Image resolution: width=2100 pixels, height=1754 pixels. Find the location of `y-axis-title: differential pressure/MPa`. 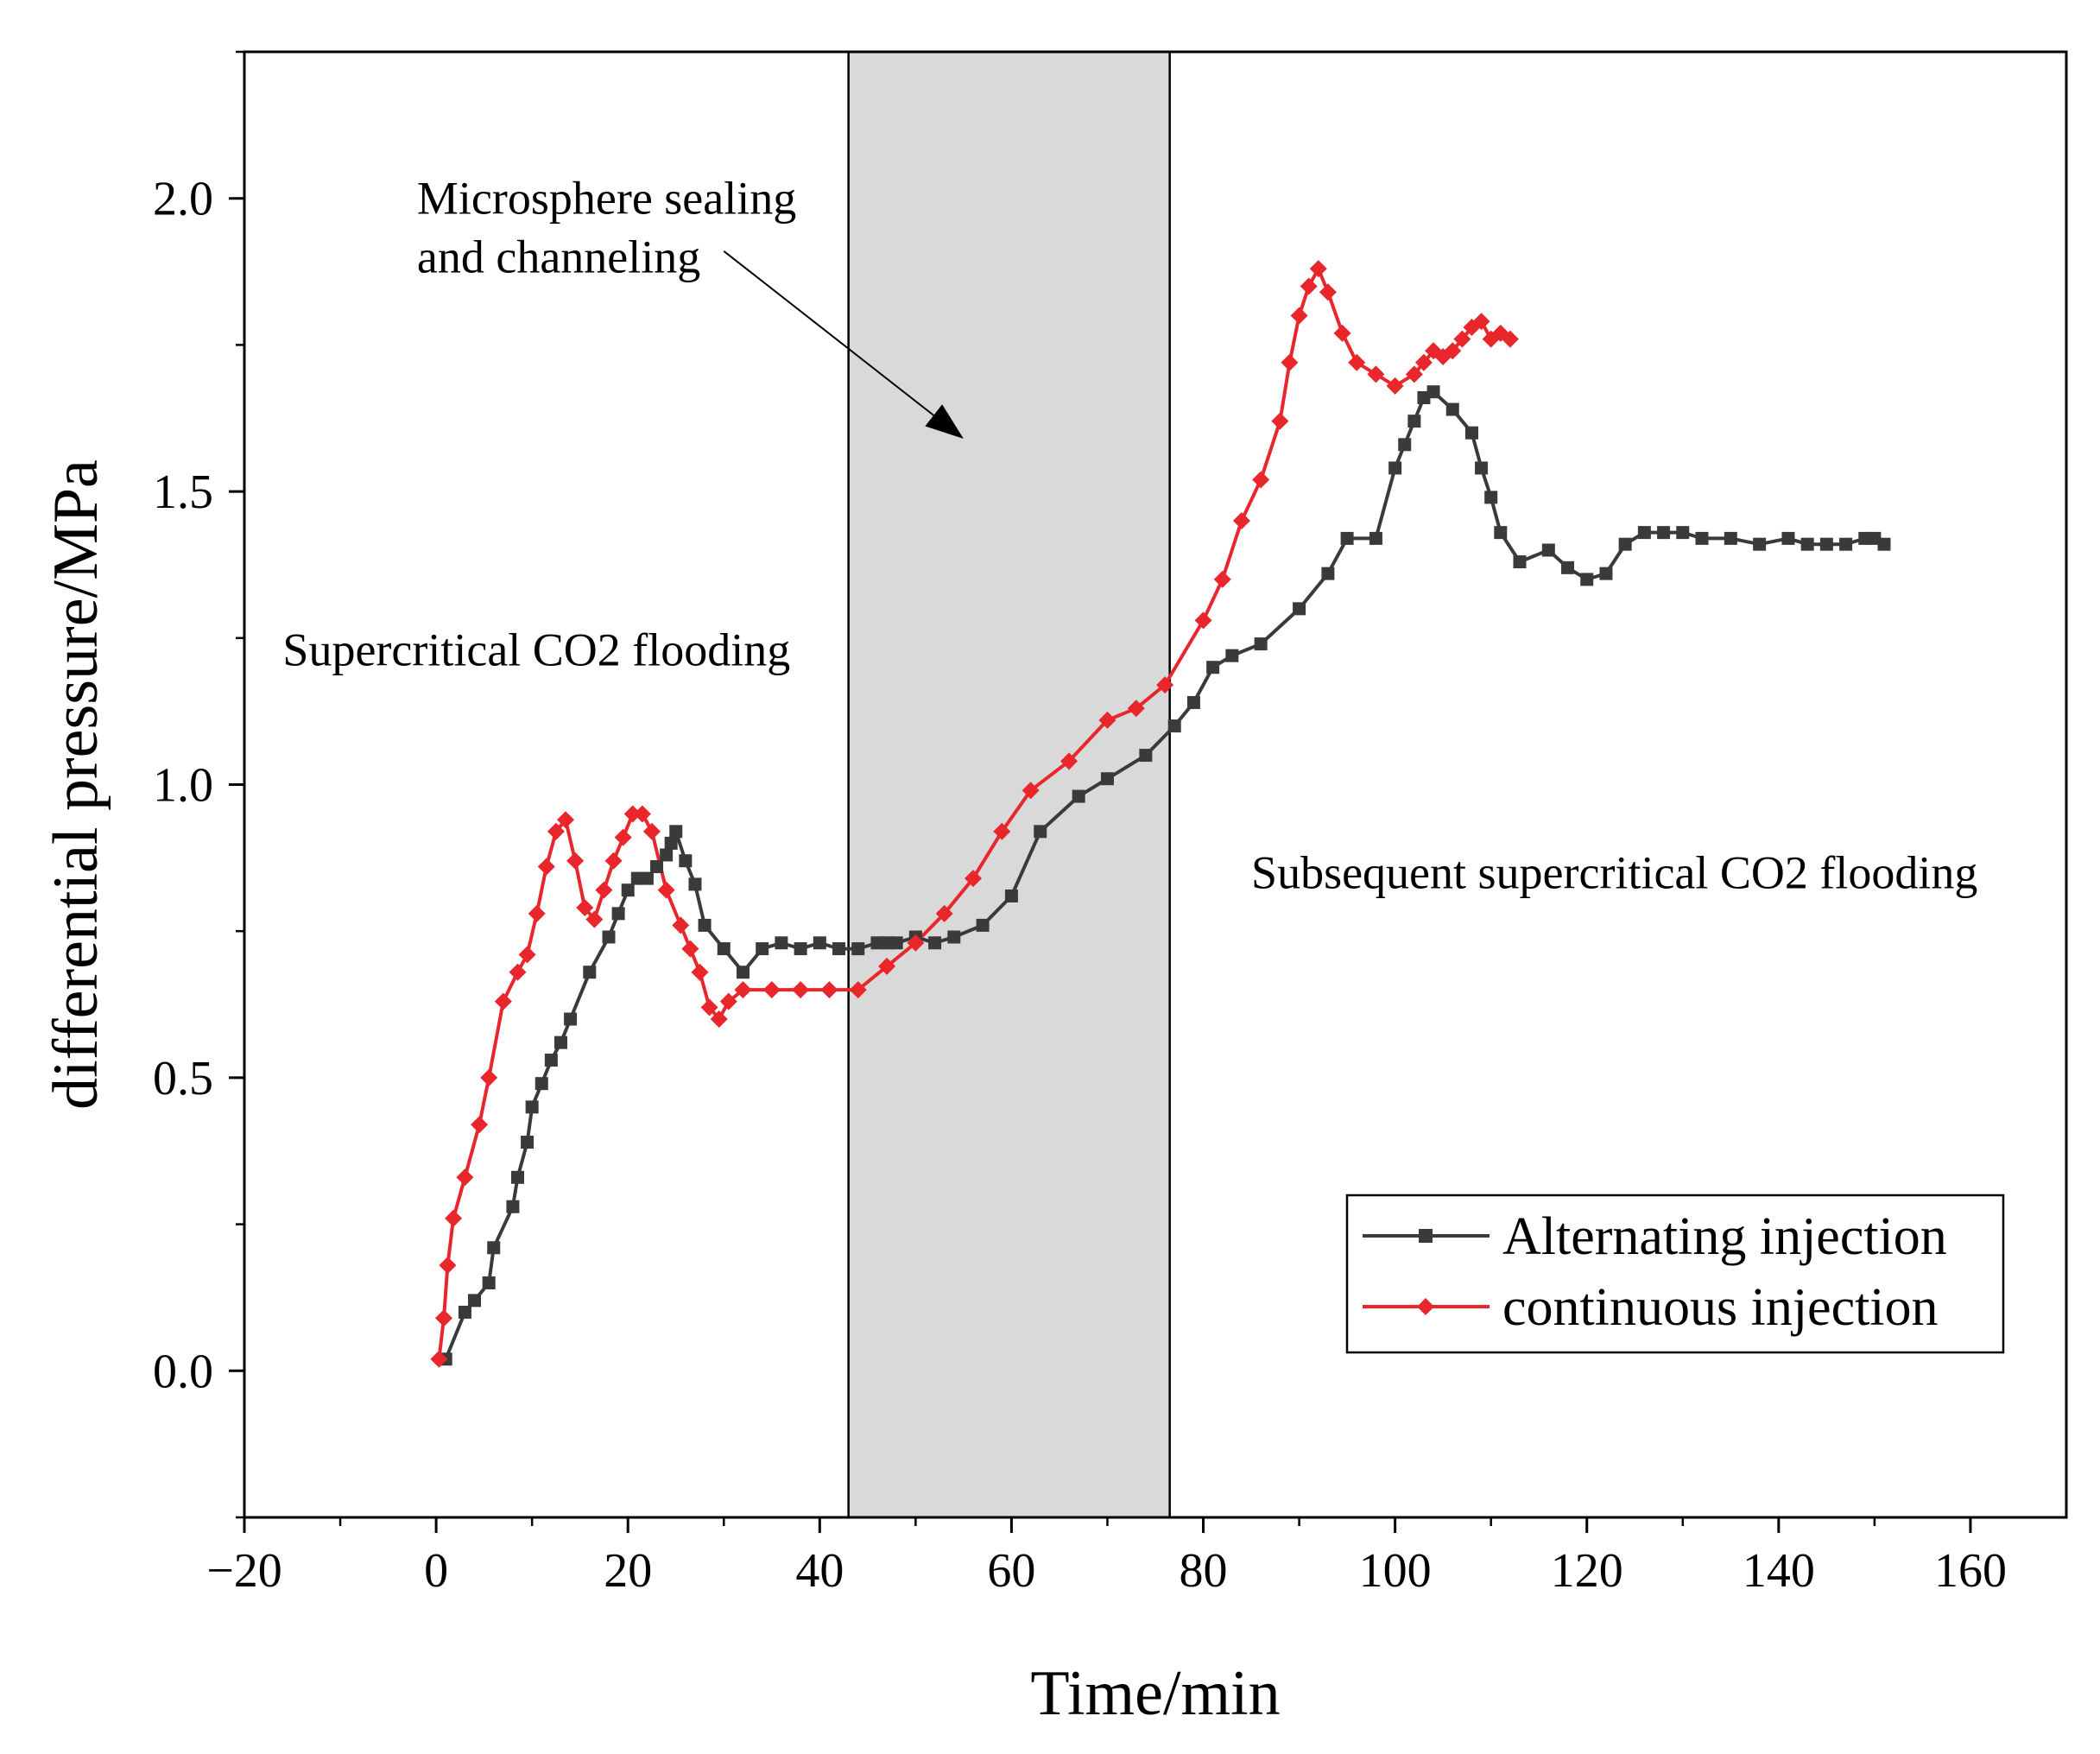

y-axis-title: differential pressure/MPa is located at coordinates (76, 784).